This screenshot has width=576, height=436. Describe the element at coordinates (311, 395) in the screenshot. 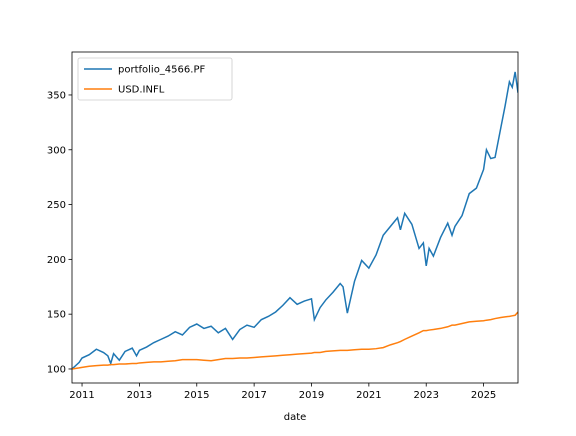

I see `x-tick-label: 2019` at that location.